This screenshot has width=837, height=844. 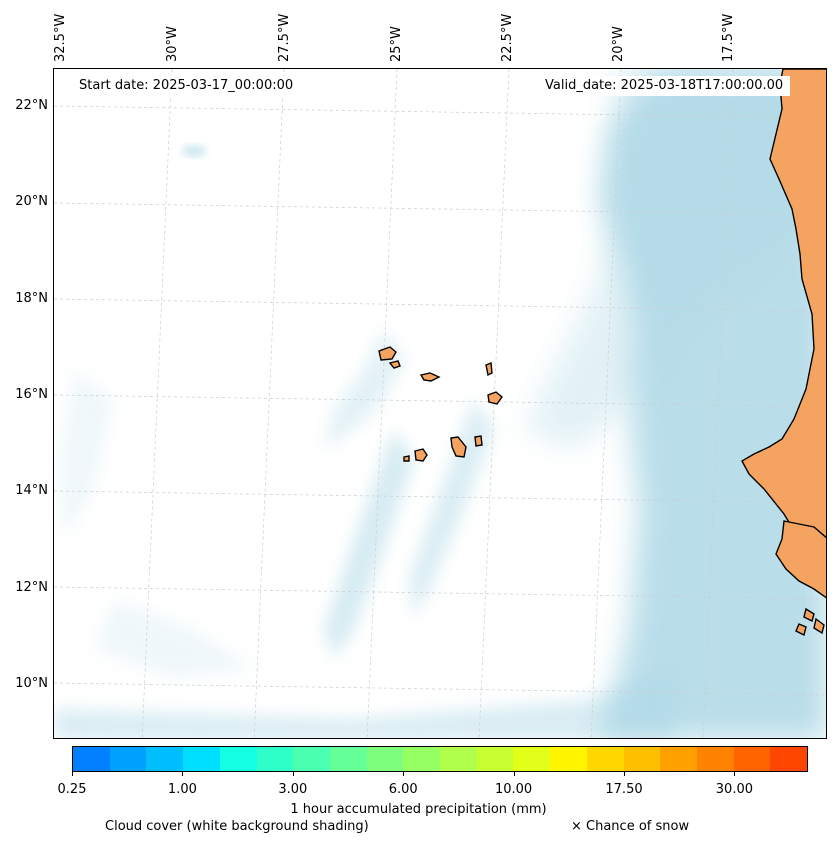 What do you see at coordinates (72, 789) in the screenshot?
I see `colorbar-tick-label: 0.25` at bounding box center [72, 789].